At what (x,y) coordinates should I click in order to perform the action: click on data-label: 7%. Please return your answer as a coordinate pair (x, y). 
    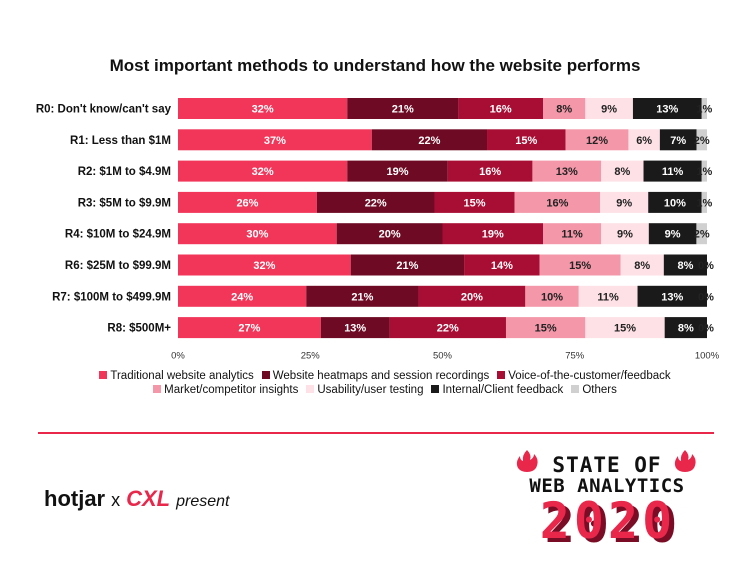
    Looking at the image, I should click on (678, 141).